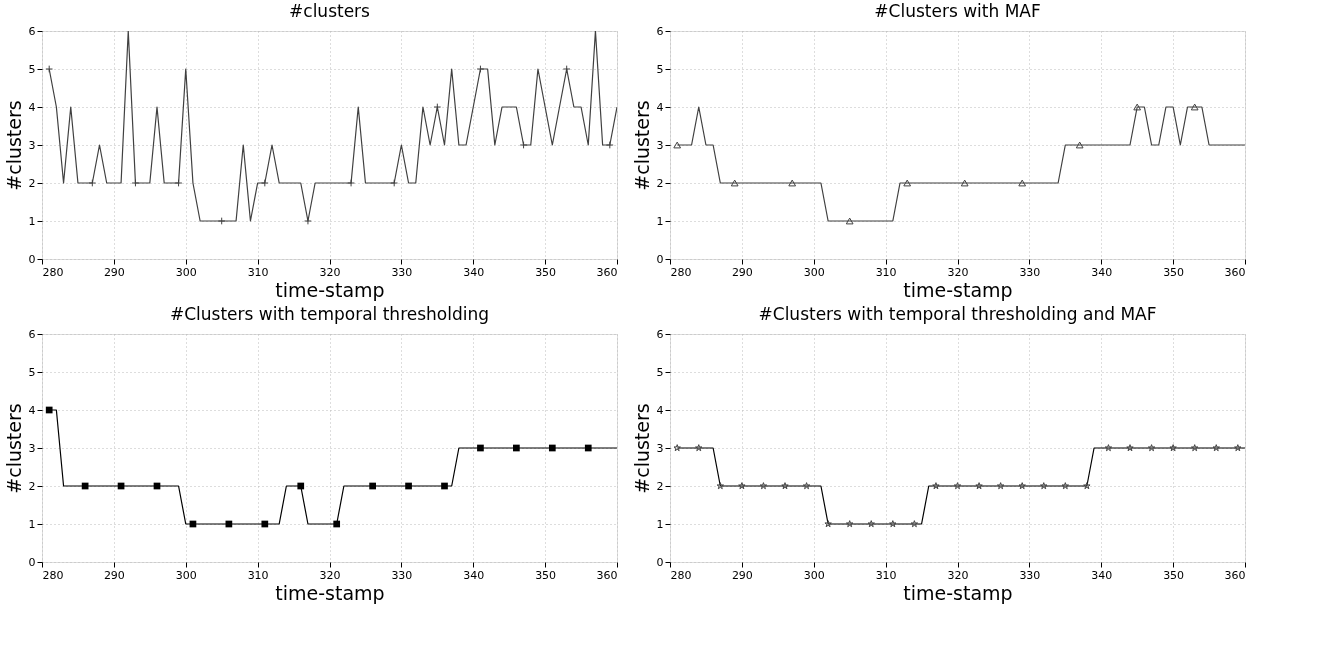  What do you see at coordinates (957, 314) in the screenshot?
I see `chart-title: #Clusters with temporal thresholding and MAF` at bounding box center [957, 314].